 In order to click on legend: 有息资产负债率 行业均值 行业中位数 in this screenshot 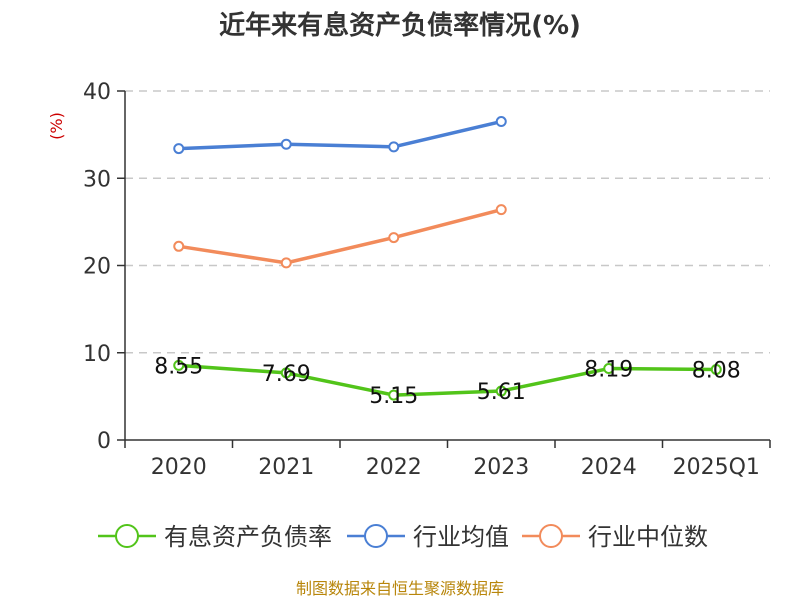, I will do `click(403, 537)`.